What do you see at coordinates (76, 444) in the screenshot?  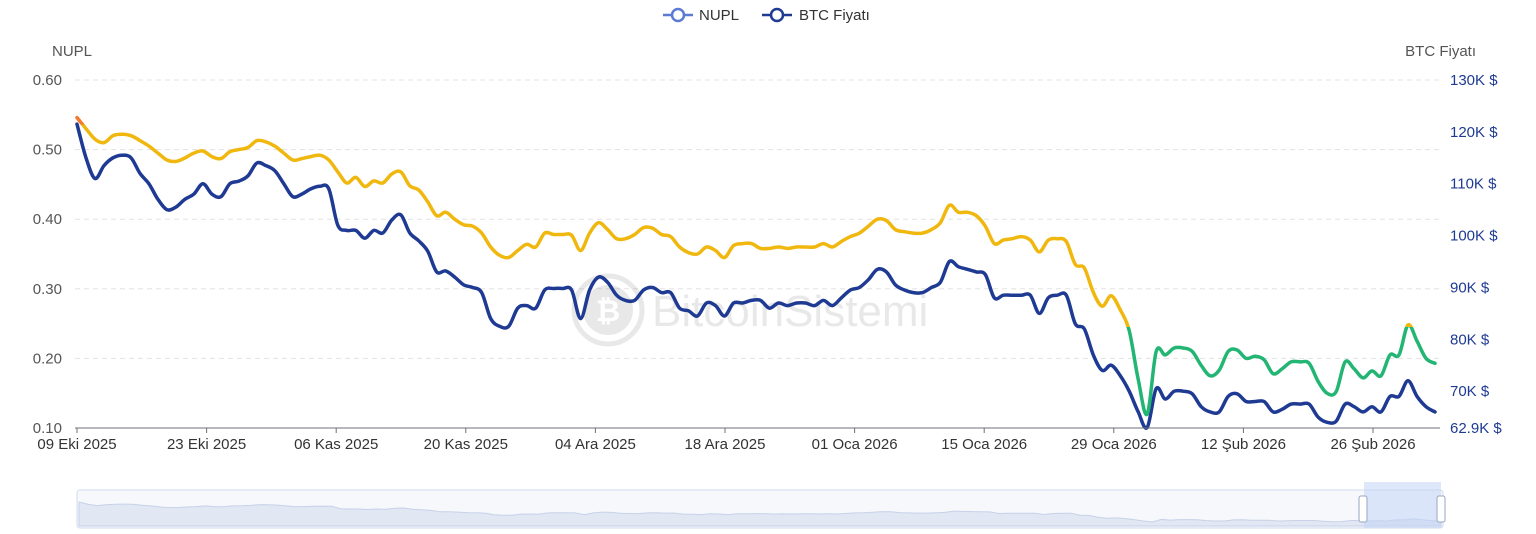 I see `x-tick-label: 09 Eki 2025` at bounding box center [76, 444].